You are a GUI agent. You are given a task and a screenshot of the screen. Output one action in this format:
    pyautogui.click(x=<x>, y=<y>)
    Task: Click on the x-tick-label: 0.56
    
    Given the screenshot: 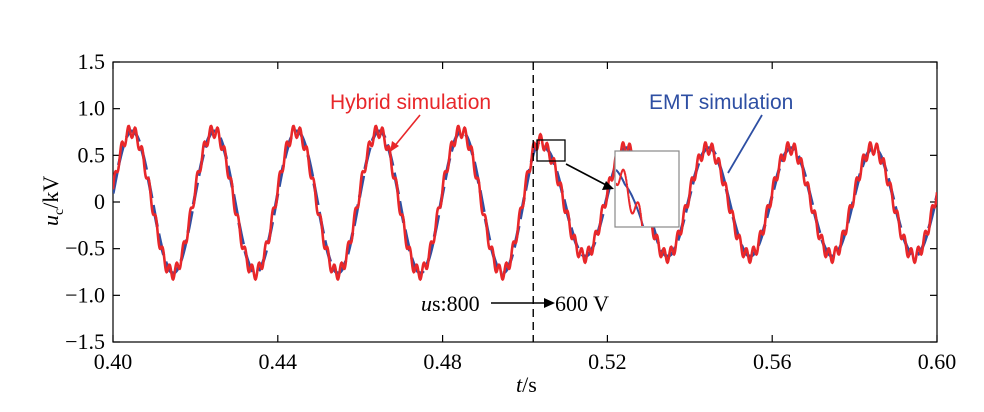 What is the action you would take?
    pyautogui.click(x=772, y=361)
    